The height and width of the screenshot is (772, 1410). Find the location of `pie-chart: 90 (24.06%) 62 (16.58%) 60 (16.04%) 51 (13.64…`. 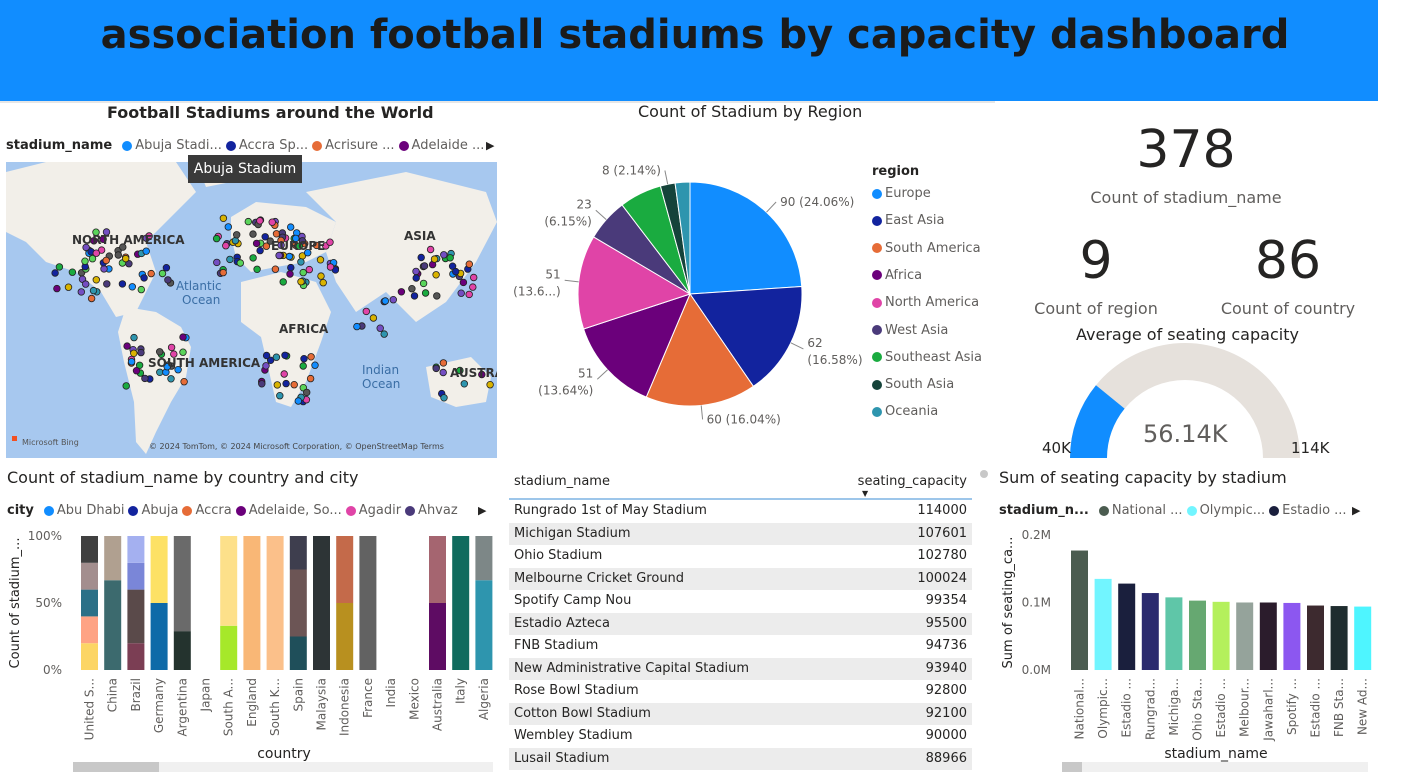

pie-chart: 90 (24.06%) 62 (16.58%) 60 (16.04%) 51 (13.64… is located at coordinates (690, 292).